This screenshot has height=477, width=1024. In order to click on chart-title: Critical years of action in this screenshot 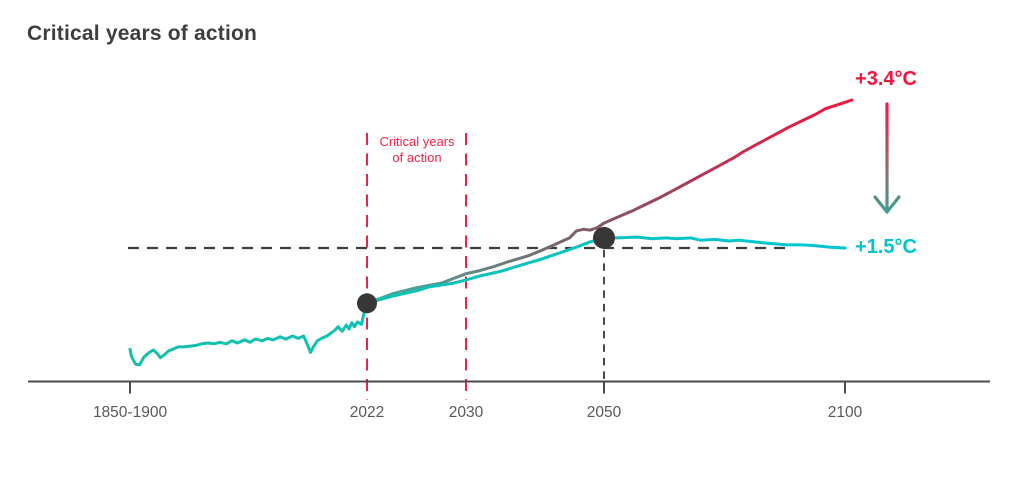, I will do `click(142, 33)`.